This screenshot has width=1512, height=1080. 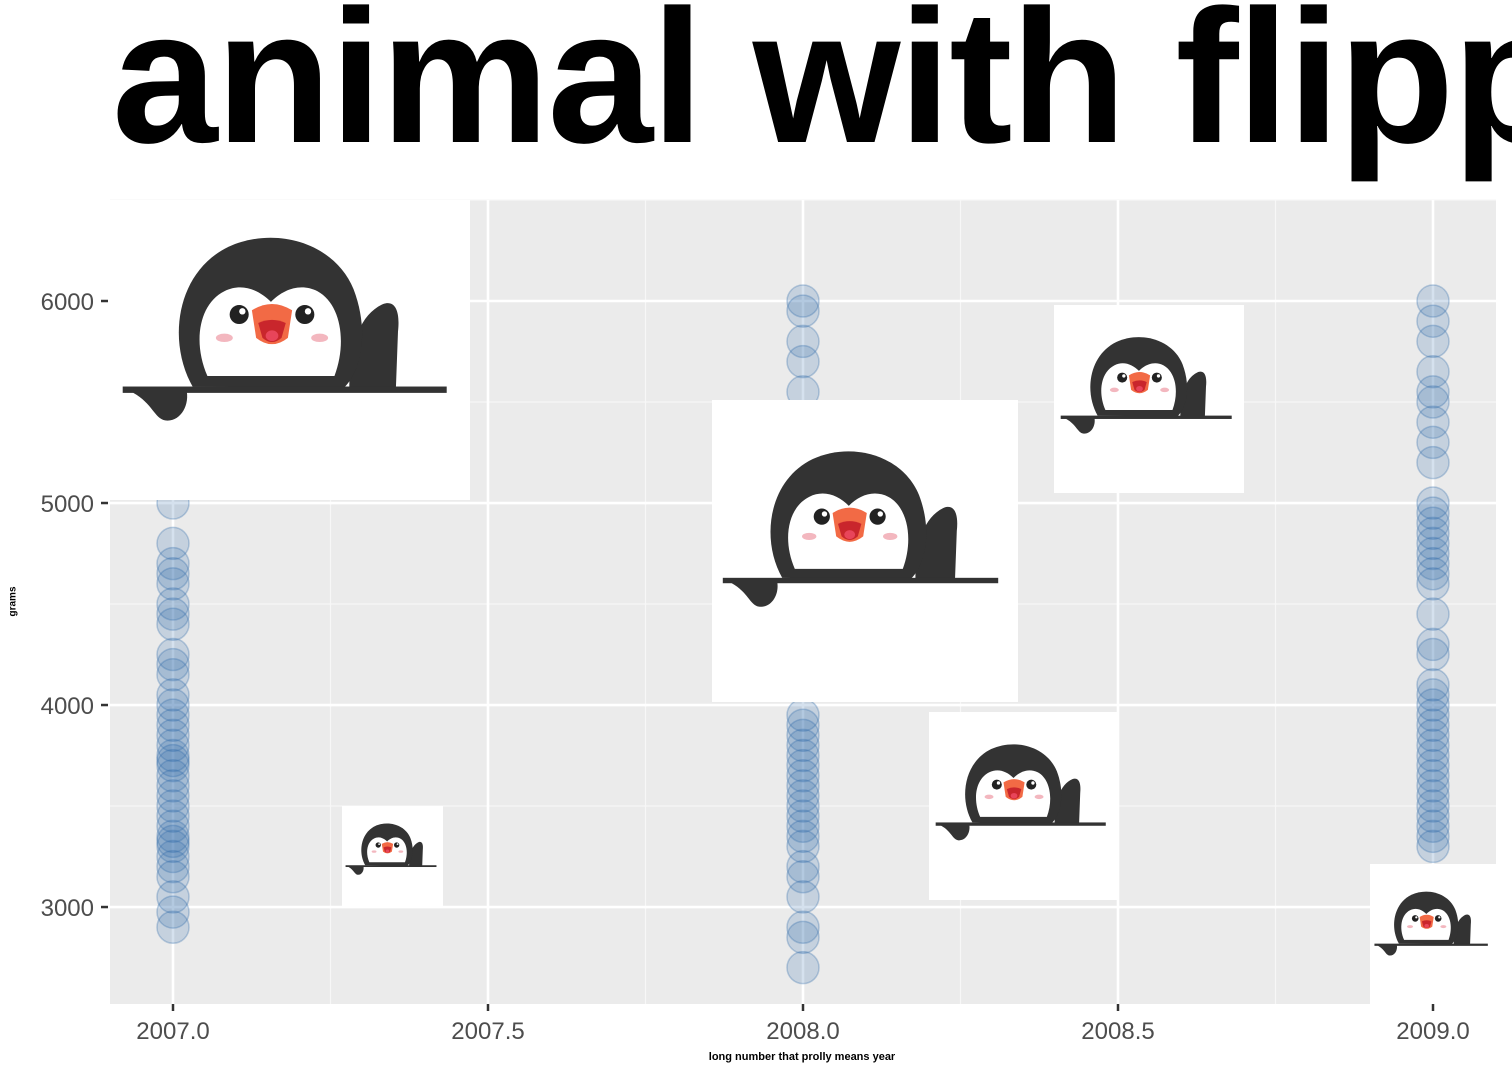 I want to click on x-axis-label: long number that prolly means year, so click(x=802, y=1057).